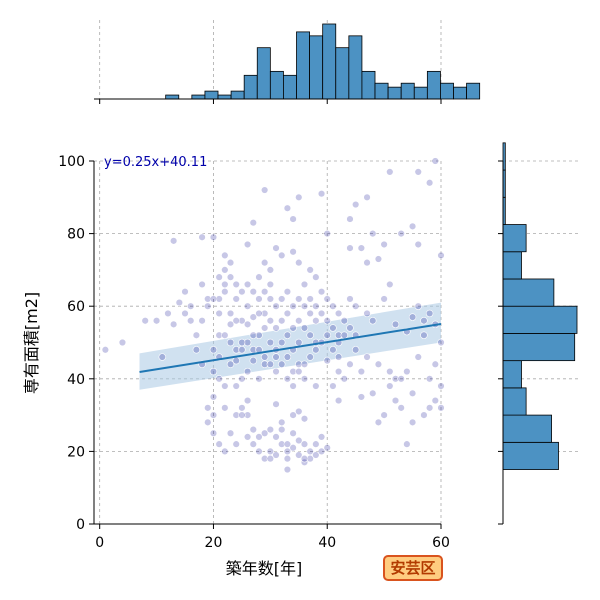 The image size is (600, 600). What do you see at coordinates (99, 543) in the screenshot?
I see `x-tick-label: 0` at bounding box center [99, 543].